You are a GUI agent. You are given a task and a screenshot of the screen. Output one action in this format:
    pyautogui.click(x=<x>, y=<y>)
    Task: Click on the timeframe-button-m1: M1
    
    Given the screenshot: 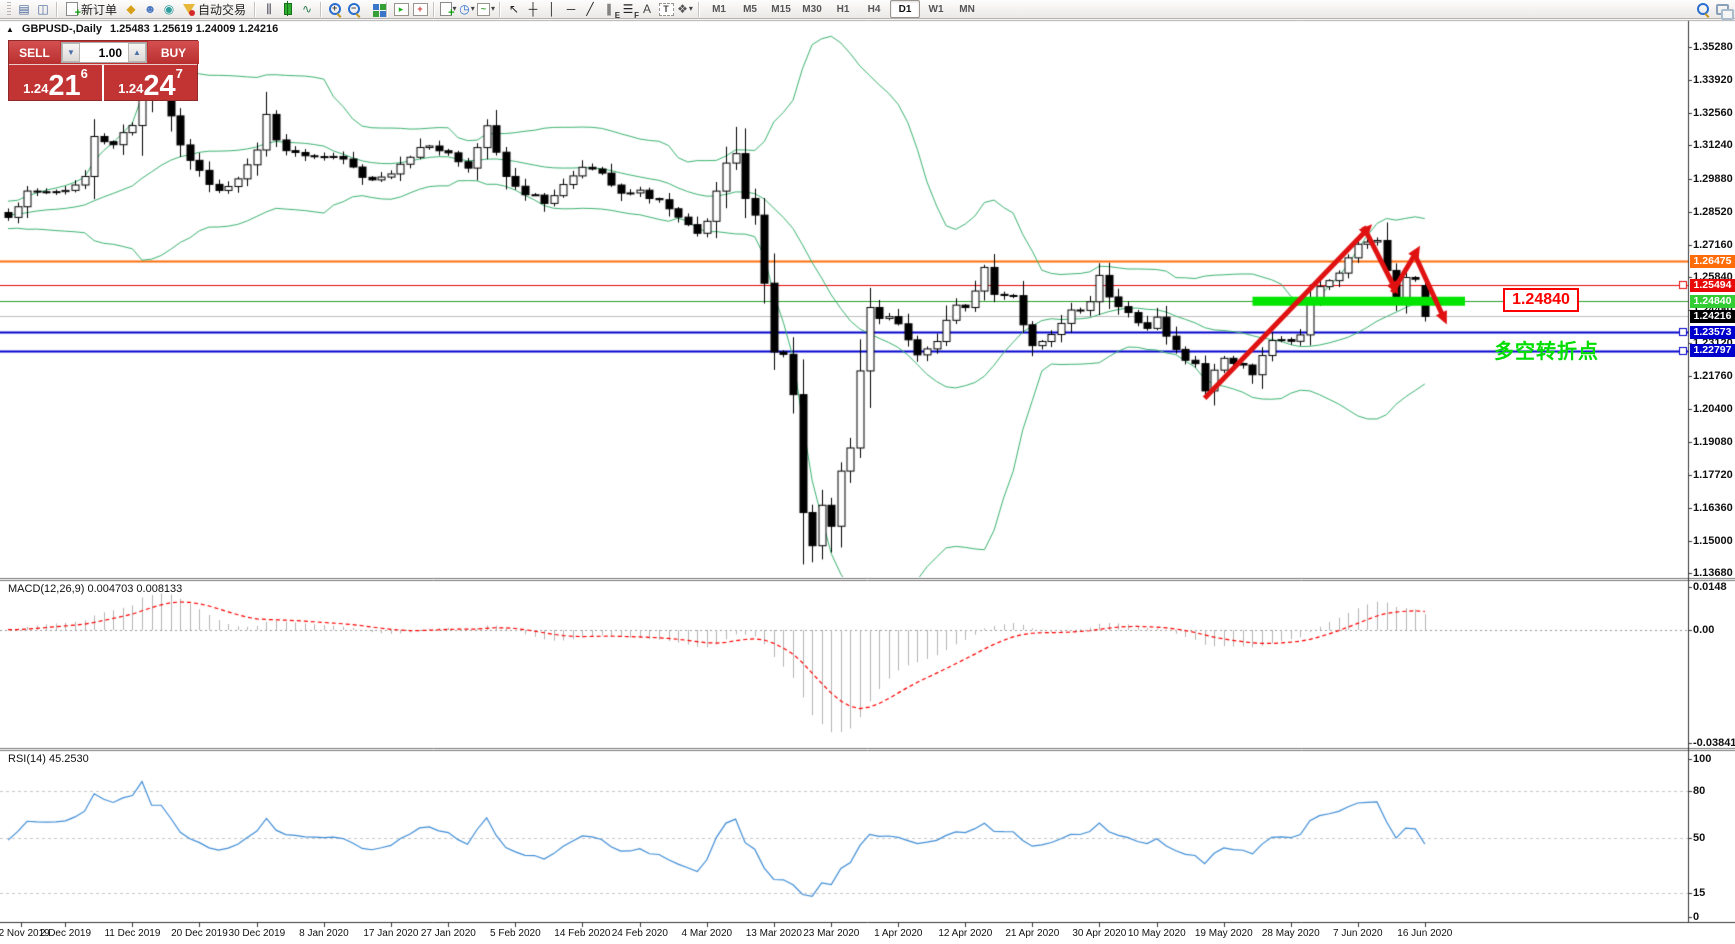 What is the action you would take?
    pyautogui.click(x=719, y=9)
    